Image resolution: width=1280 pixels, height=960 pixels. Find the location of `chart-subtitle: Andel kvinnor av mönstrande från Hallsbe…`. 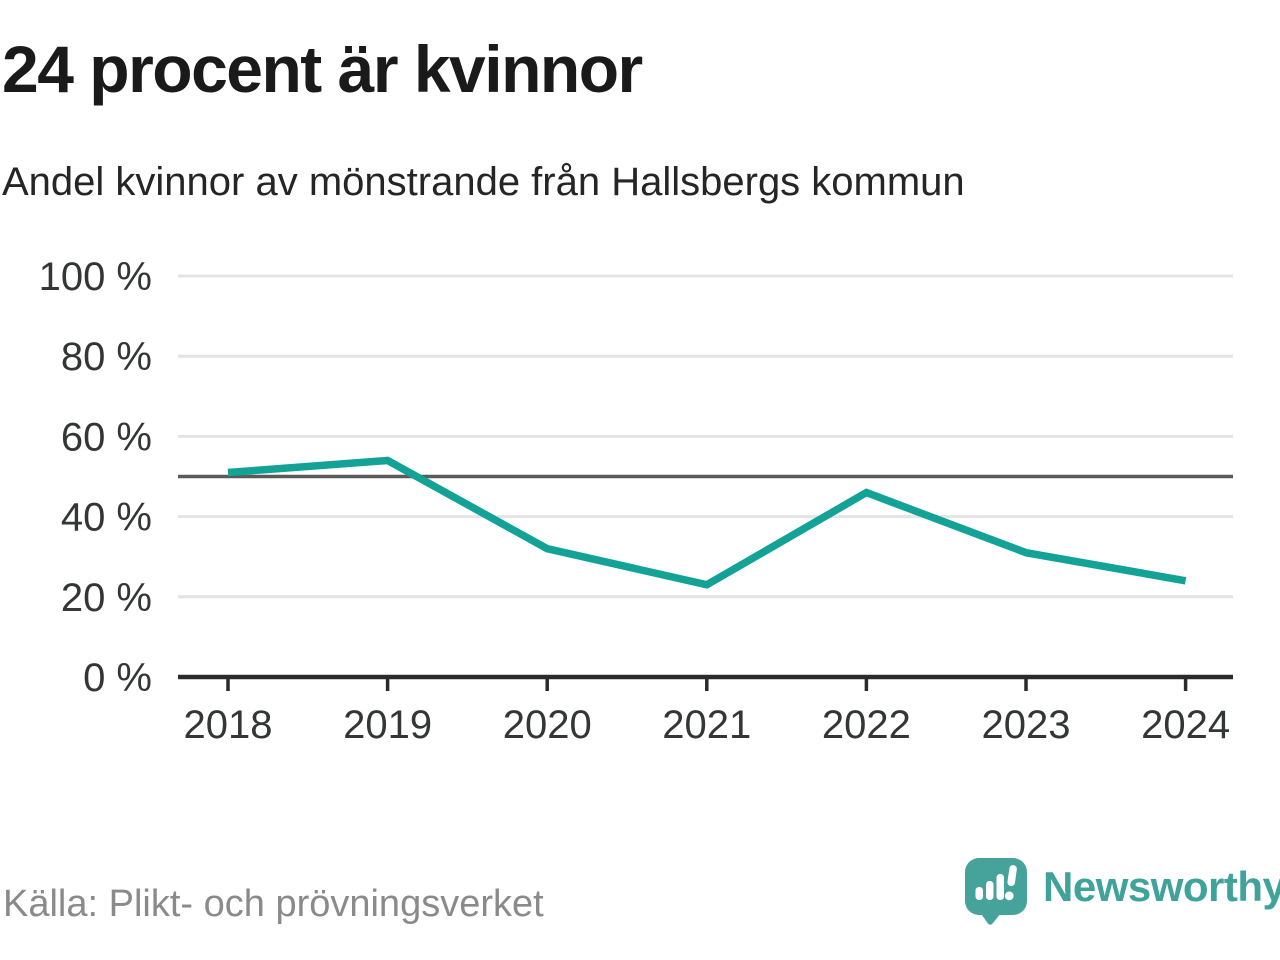

chart-subtitle: Andel kvinnor av mönstrande från Hallsbe… is located at coordinates (483, 182).